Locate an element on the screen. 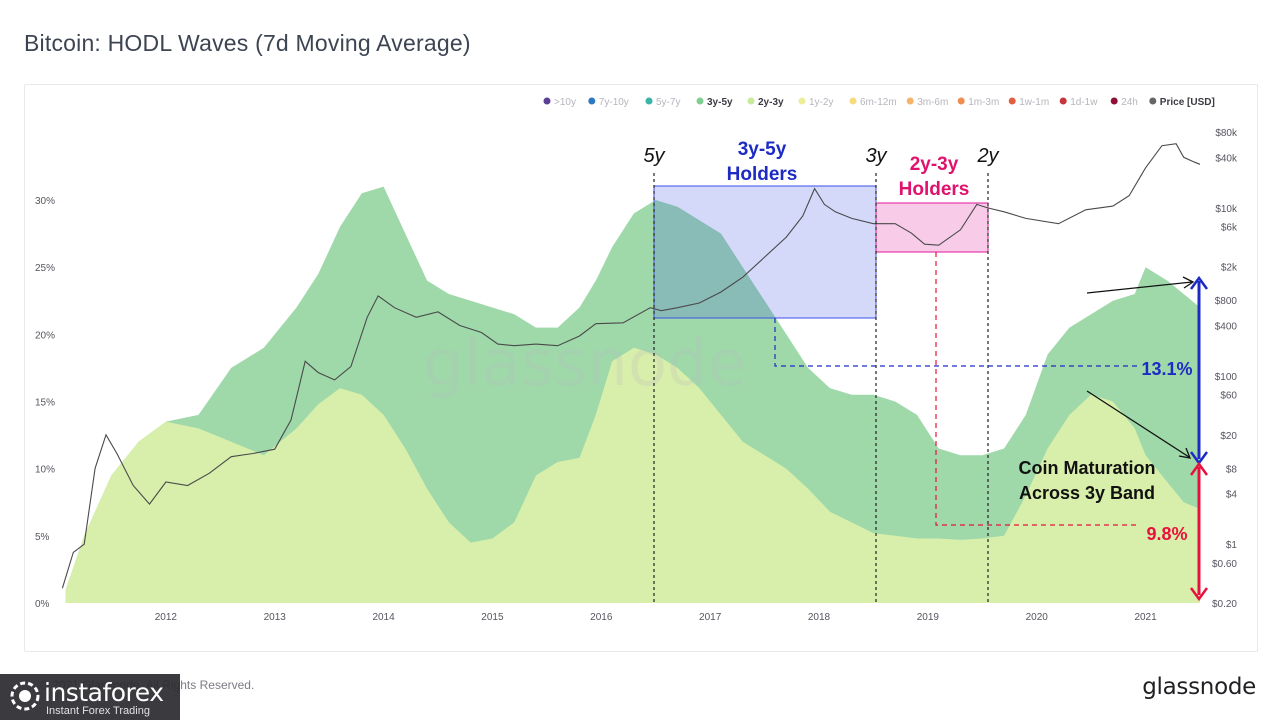 The width and height of the screenshot is (1280, 720). legend-item-1y-2y: 1y-2y is located at coordinates (816, 102).